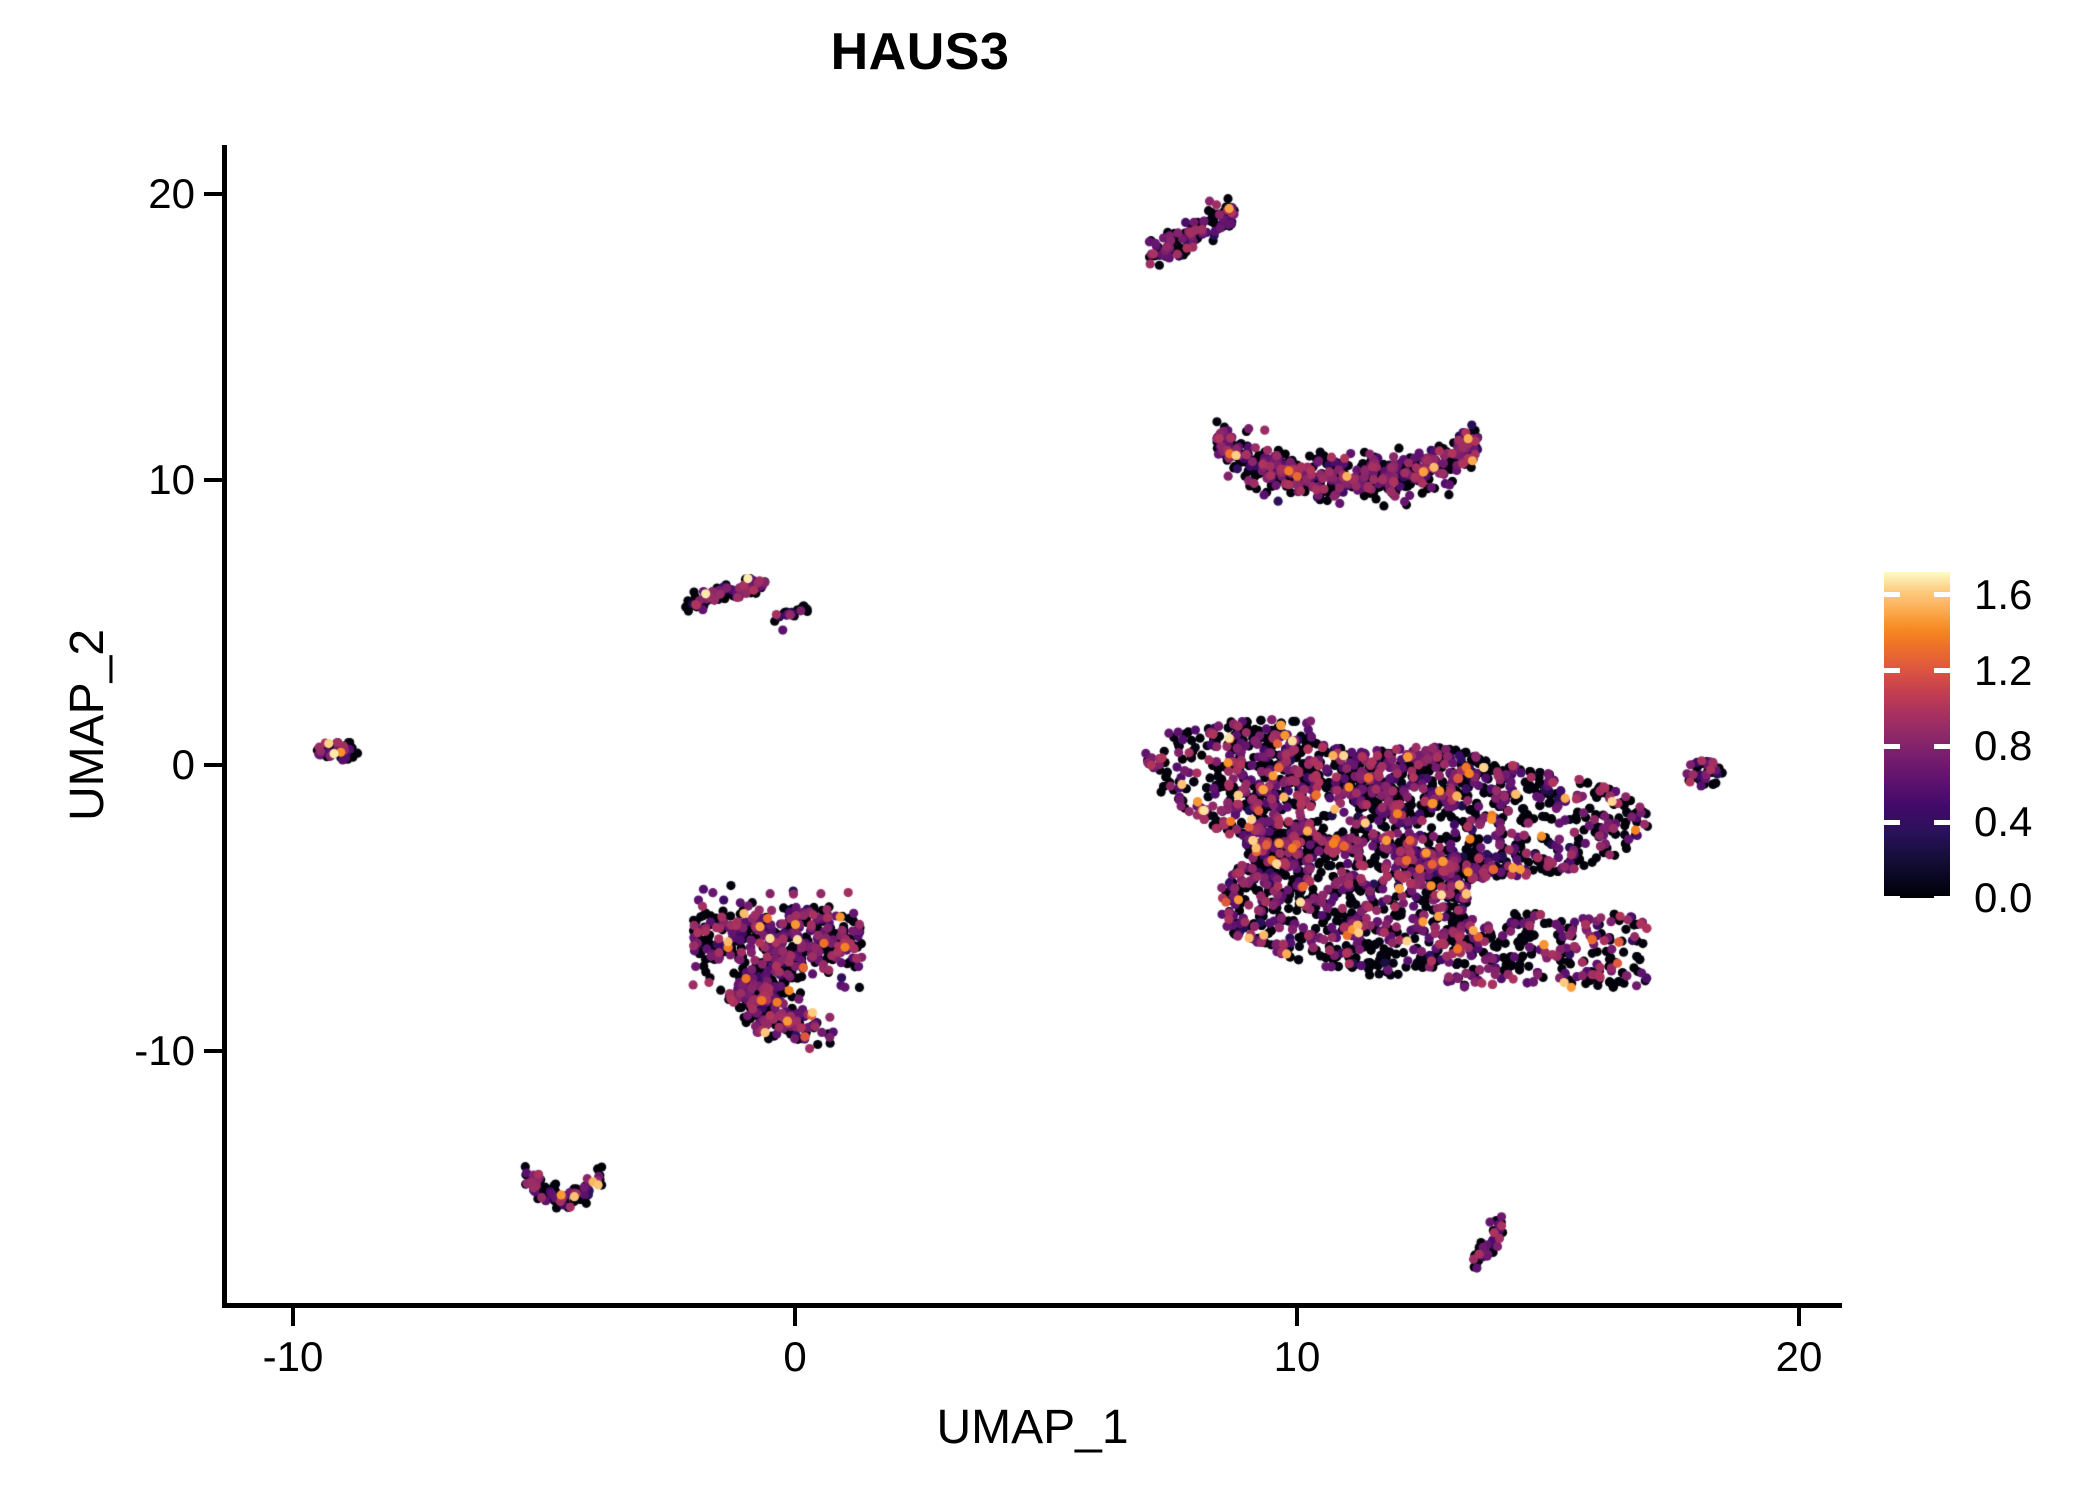 The height and width of the screenshot is (1500, 2100). I want to click on colorbar-gradient, so click(1917, 735).